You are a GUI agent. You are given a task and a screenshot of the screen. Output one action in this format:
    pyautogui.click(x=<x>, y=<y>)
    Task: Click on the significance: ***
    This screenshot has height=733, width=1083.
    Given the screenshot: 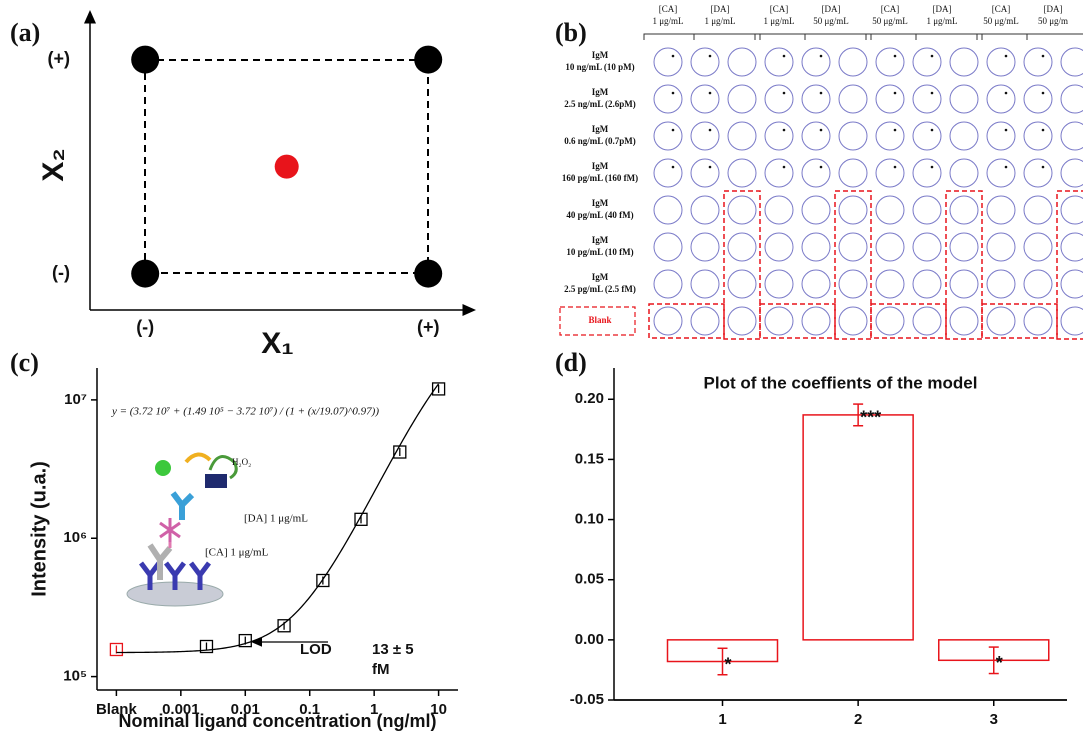 What is the action you would take?
    pyautogui.click(x=870, y=418)
    